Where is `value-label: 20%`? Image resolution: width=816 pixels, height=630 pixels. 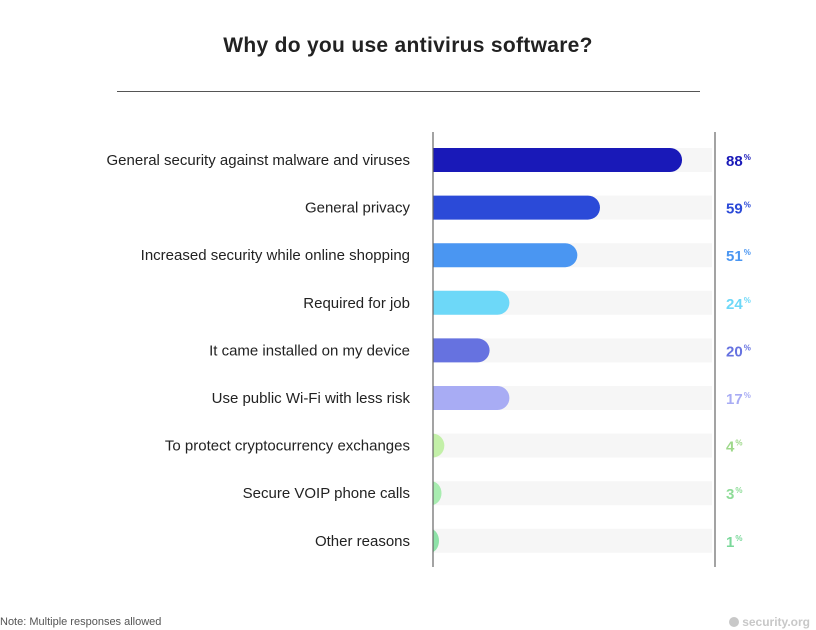 value-label: 20% is located at coordinates (738, 351).